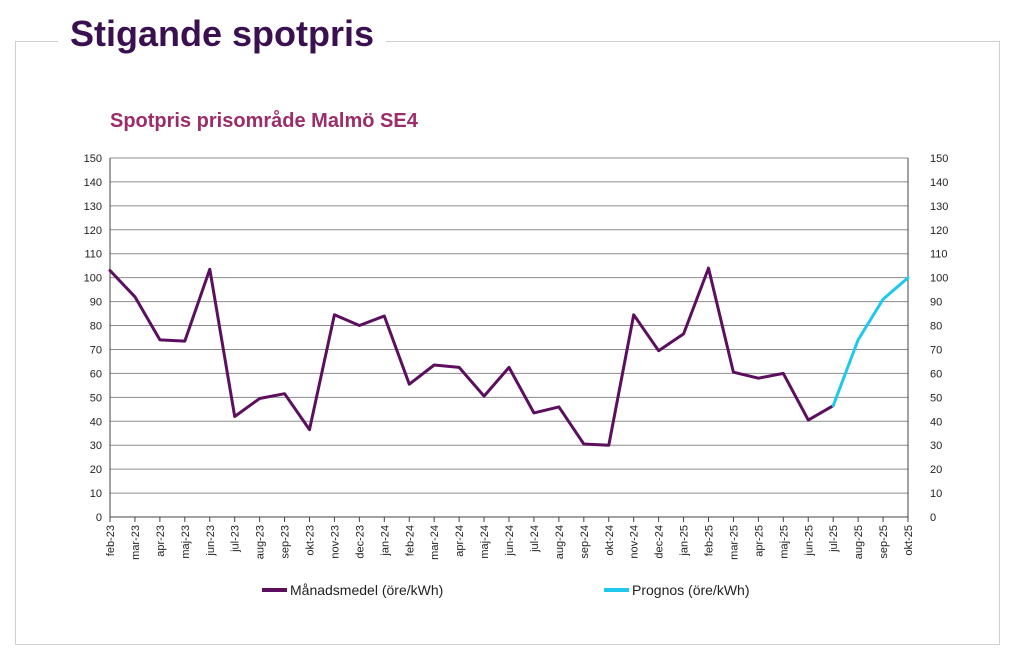  Describe the element at coordinates (759, 541) in the screenshot. I see `x-tick-label: apr-25` at that location.